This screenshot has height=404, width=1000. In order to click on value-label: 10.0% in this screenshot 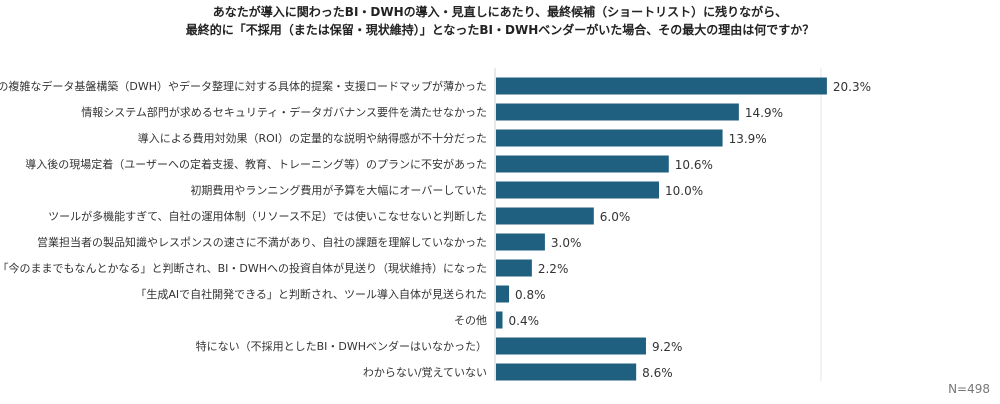, I will do `click(684, 191)`.